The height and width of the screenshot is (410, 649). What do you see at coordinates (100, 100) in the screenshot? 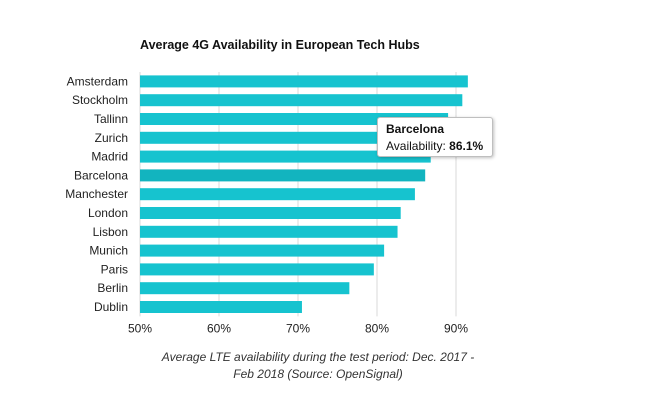
I see `category-label-stockholm: Stockholm` at bounding box center [100, 100].